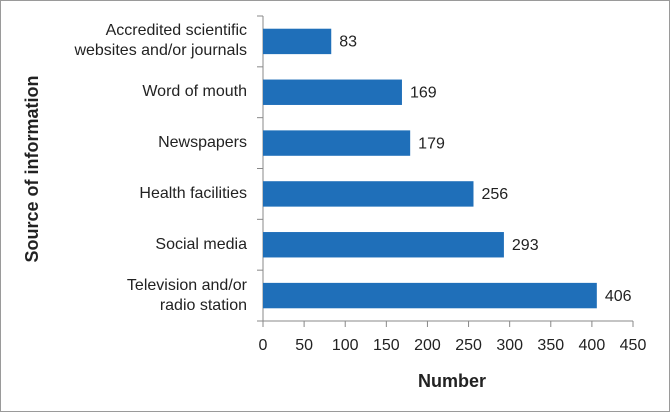 This screenshot has height=412, width=670. Describe the element at coordinates (193, 193) in the screenshot. I see `y-tick-label: Health facilities` at that location.